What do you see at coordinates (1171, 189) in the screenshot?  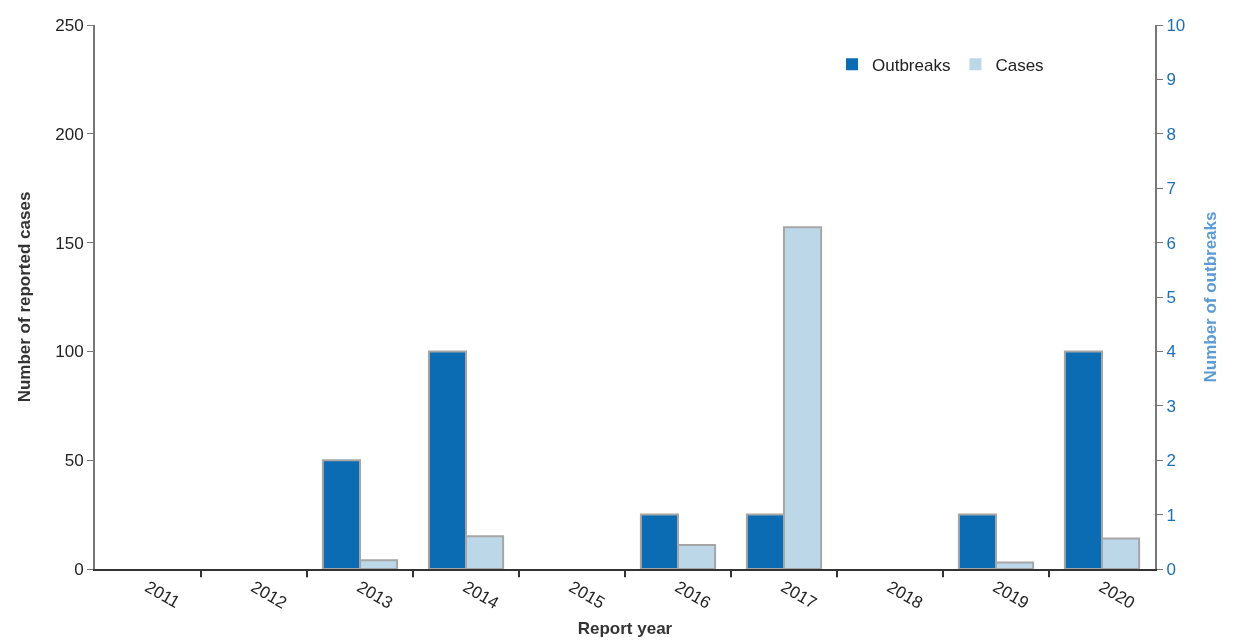 I see `y2-tick-label: 7` at bounding box center [1171, 189].